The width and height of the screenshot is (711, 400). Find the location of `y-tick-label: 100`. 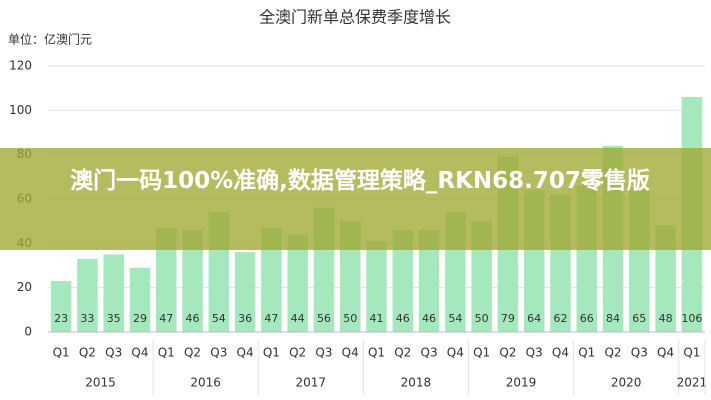

y-tick-label: 100 is located at coordinates (20, 110).